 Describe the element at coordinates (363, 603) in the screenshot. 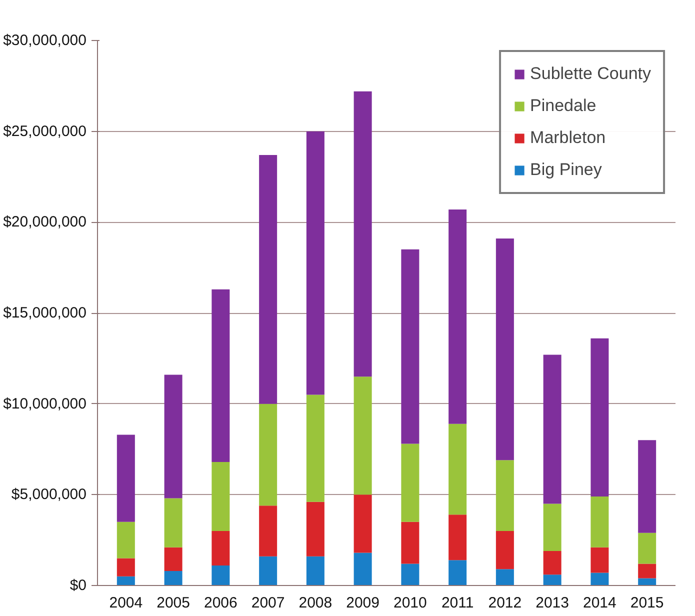

I see `x-tick-label: 2009` at that location.